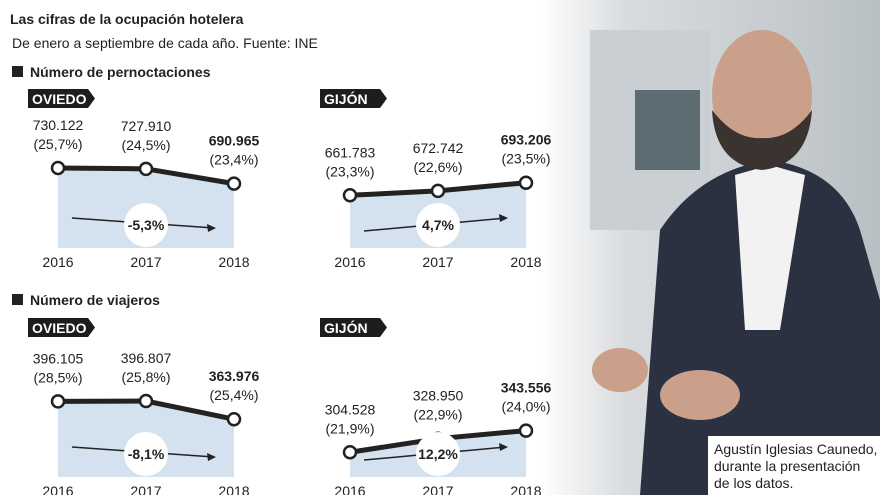 Image resolution: width=880 pixels, height=495 pixels. Describe the element at coordinates (57, 144) in the screenshot. I see `share-label: (25,7%)` at that location.